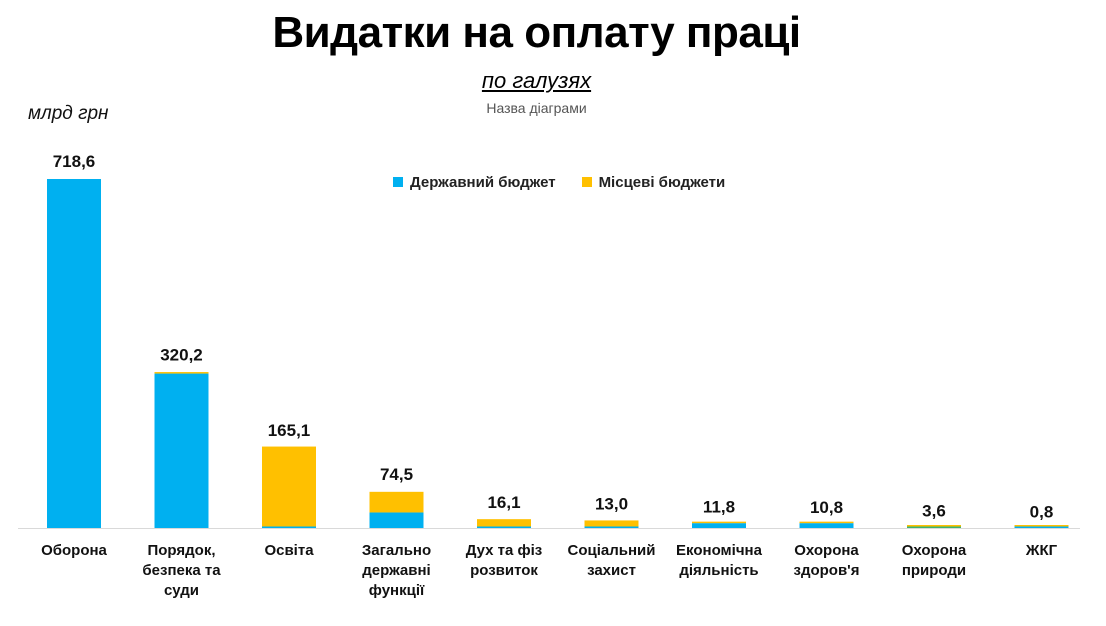 The image size is (1106, 626). I want to click on legend-item-local-budgets: Місцеві бюджети, so click(653, 182).